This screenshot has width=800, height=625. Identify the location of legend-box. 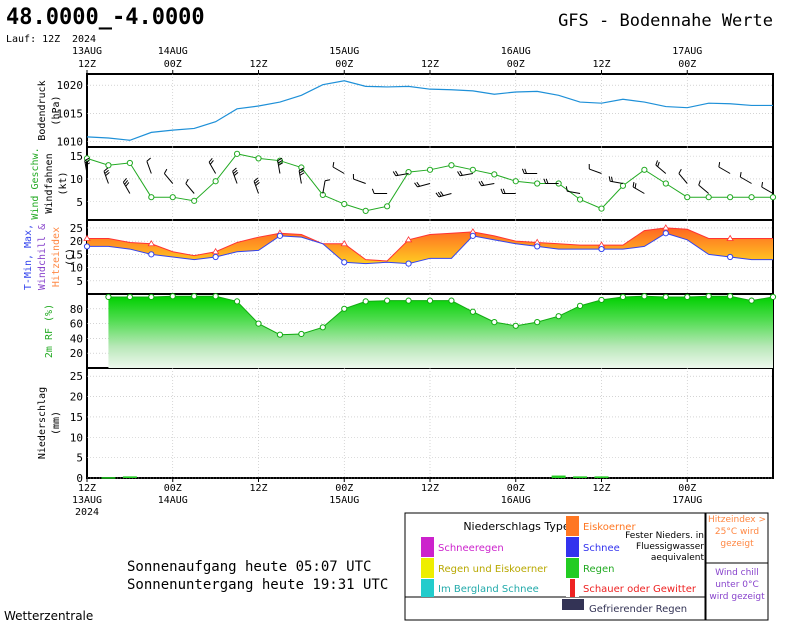
(555, 566).